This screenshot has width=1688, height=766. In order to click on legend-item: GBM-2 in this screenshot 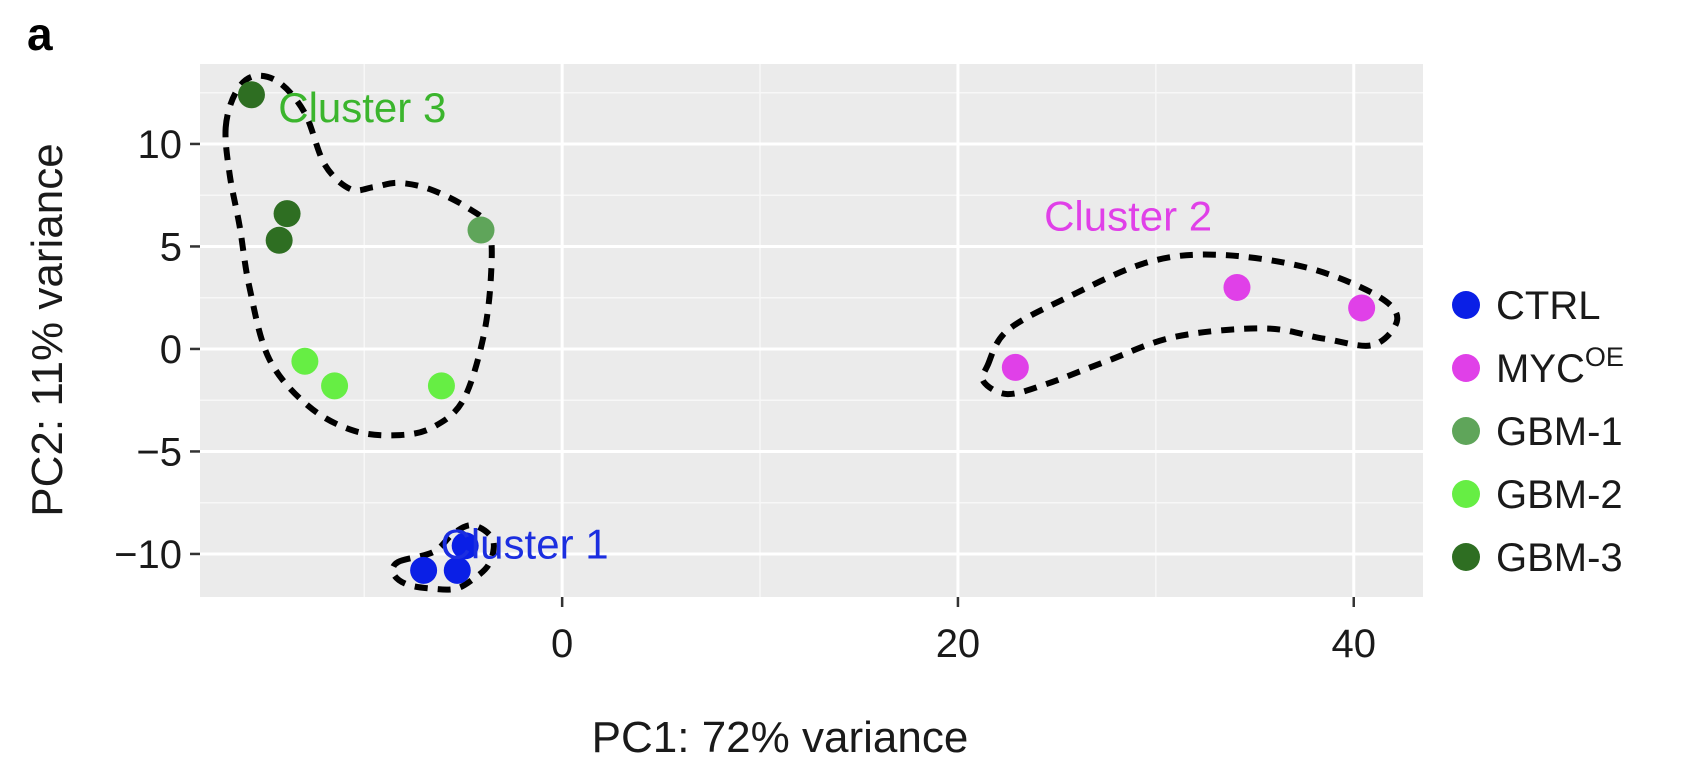, I will do `click(1537, 495)`.